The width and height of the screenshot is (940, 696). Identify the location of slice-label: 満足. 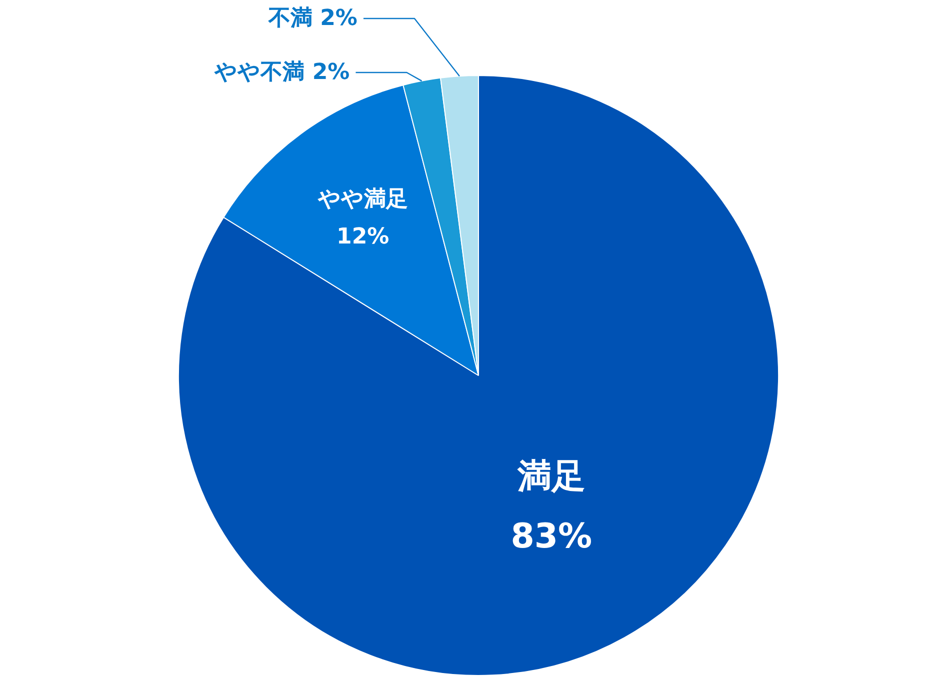
(551, 476).